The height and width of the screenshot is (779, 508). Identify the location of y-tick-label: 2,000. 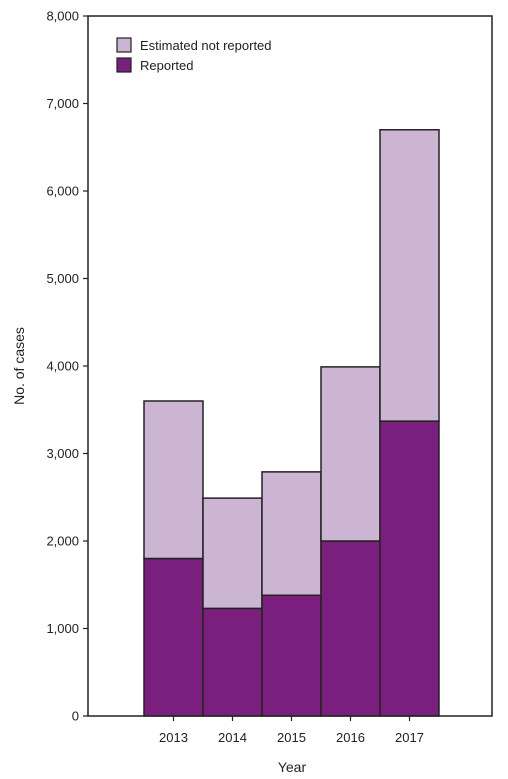
(62, 541).